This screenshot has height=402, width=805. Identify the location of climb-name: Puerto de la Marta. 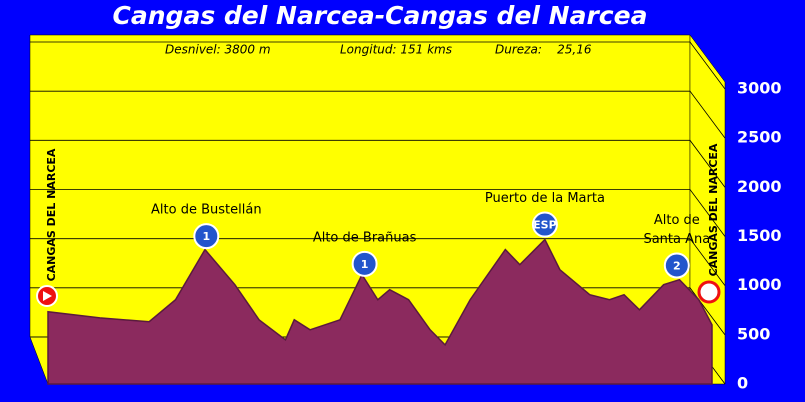
(545, 198).